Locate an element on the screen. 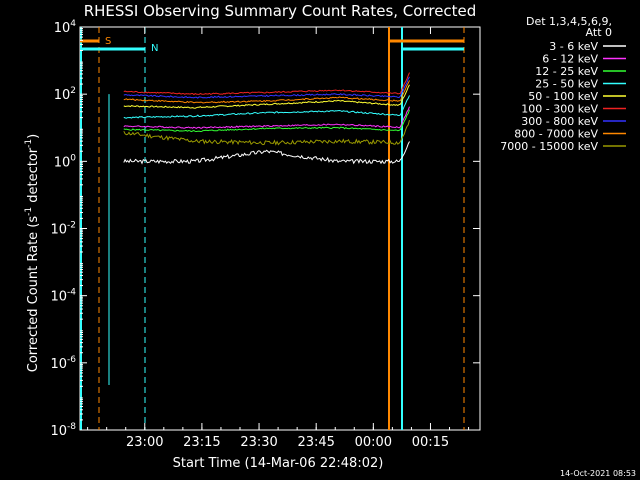 The image size is (640, 480). x-tick-label: 23:30 is located at coordinates (258, 442).